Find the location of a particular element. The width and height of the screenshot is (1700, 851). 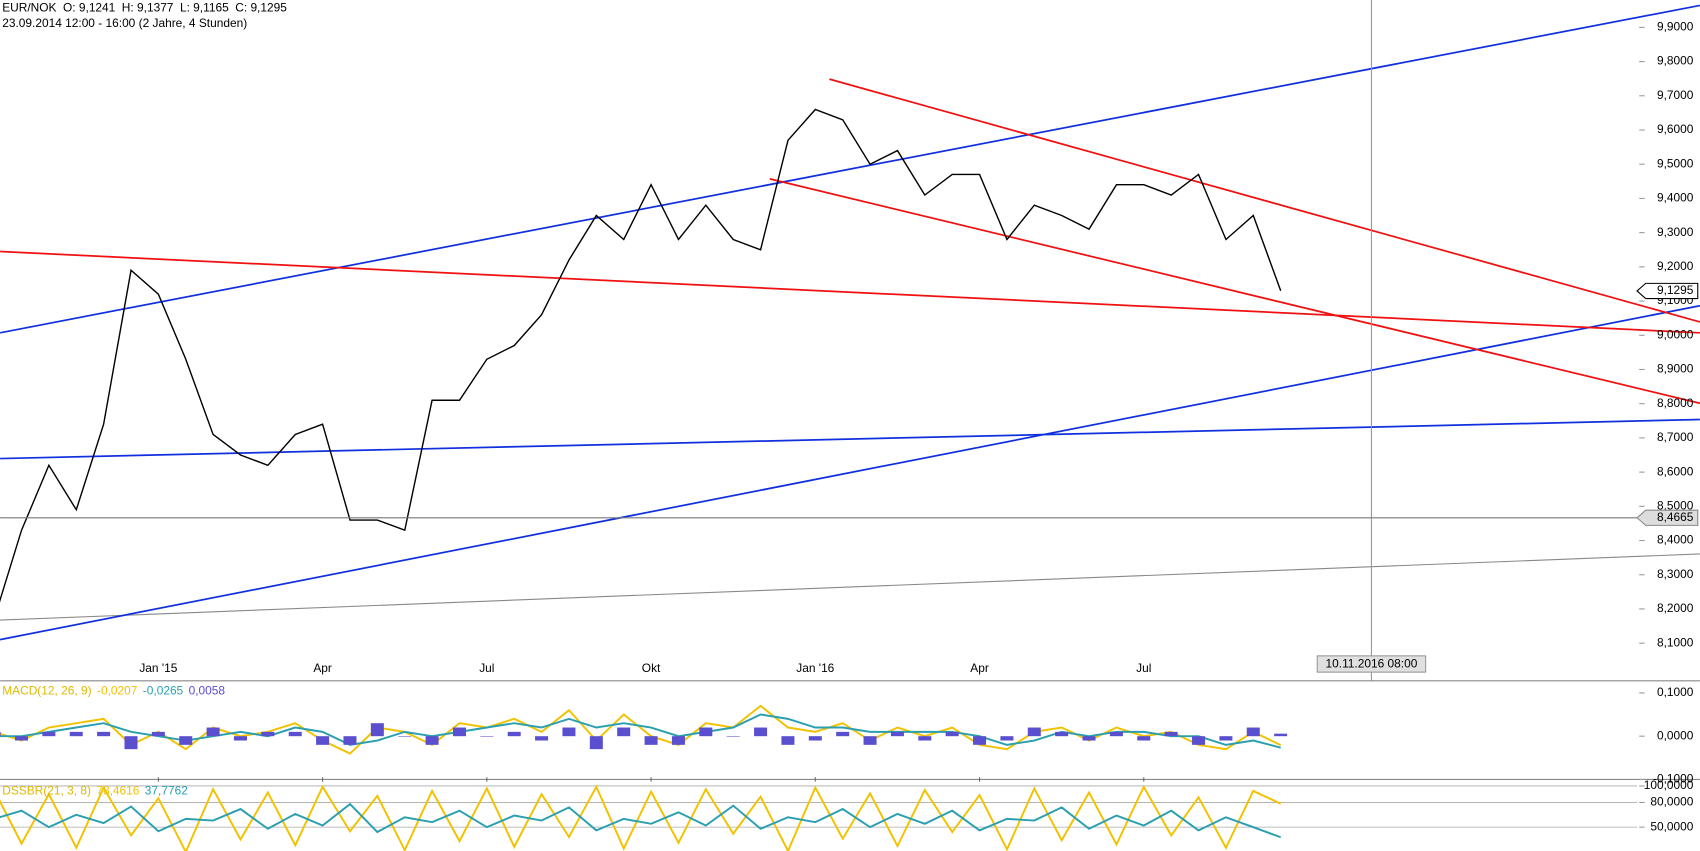

price-label: 9,1295 is located at coordinates (1675, 290).